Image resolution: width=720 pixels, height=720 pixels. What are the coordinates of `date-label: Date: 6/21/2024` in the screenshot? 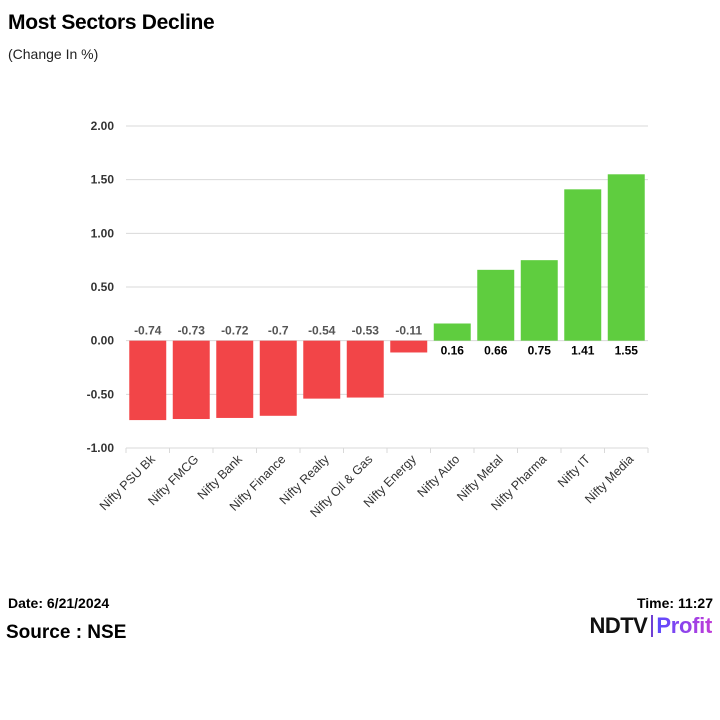 It's located at (59, 603).